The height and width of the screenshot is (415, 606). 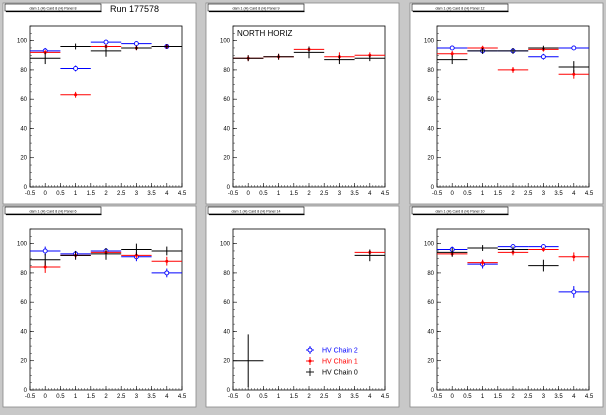 What do you see at coordinates (460, 211) in the screenshot?
I see `pad-title: dam 1 (H) Card 8 (H) Panel 10` at bounding box center [460, 211].